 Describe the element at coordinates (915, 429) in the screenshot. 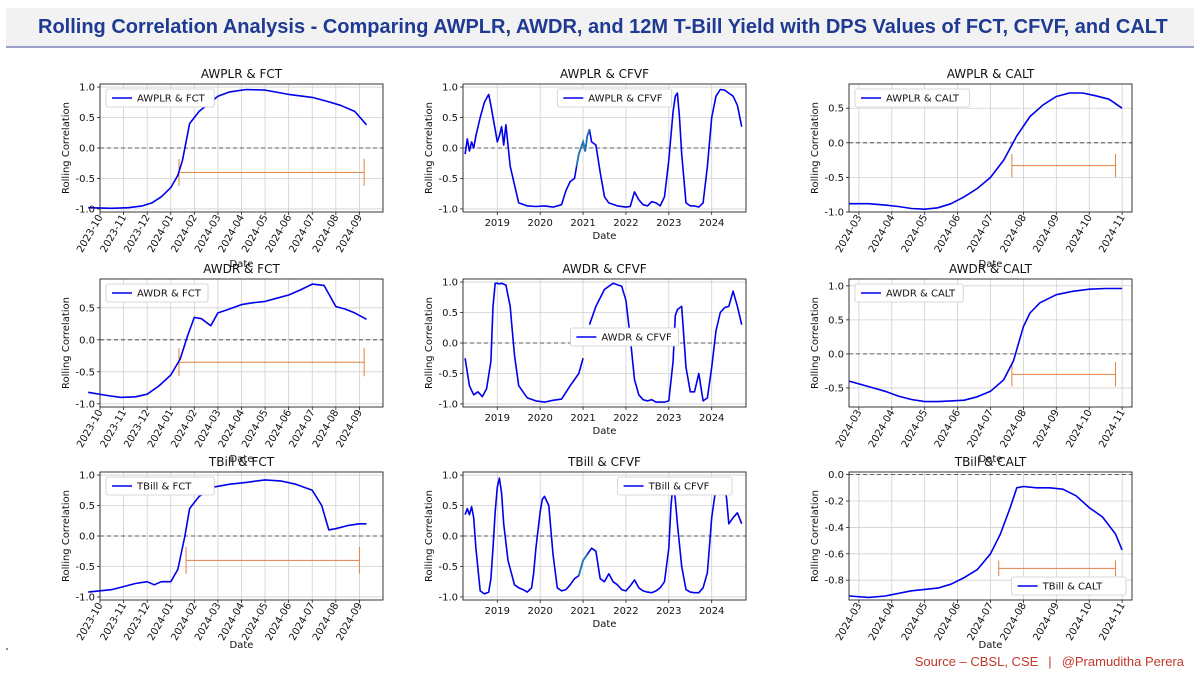

I see `chart-6-x-tick-label: 2024-05` at that location.